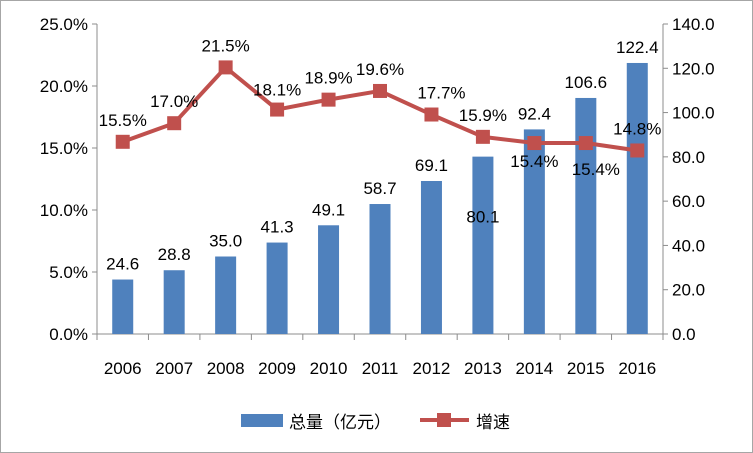 This screenshot has width=753, height=453. I want to click on bar-data-label: 41.3, so click(277, 227).